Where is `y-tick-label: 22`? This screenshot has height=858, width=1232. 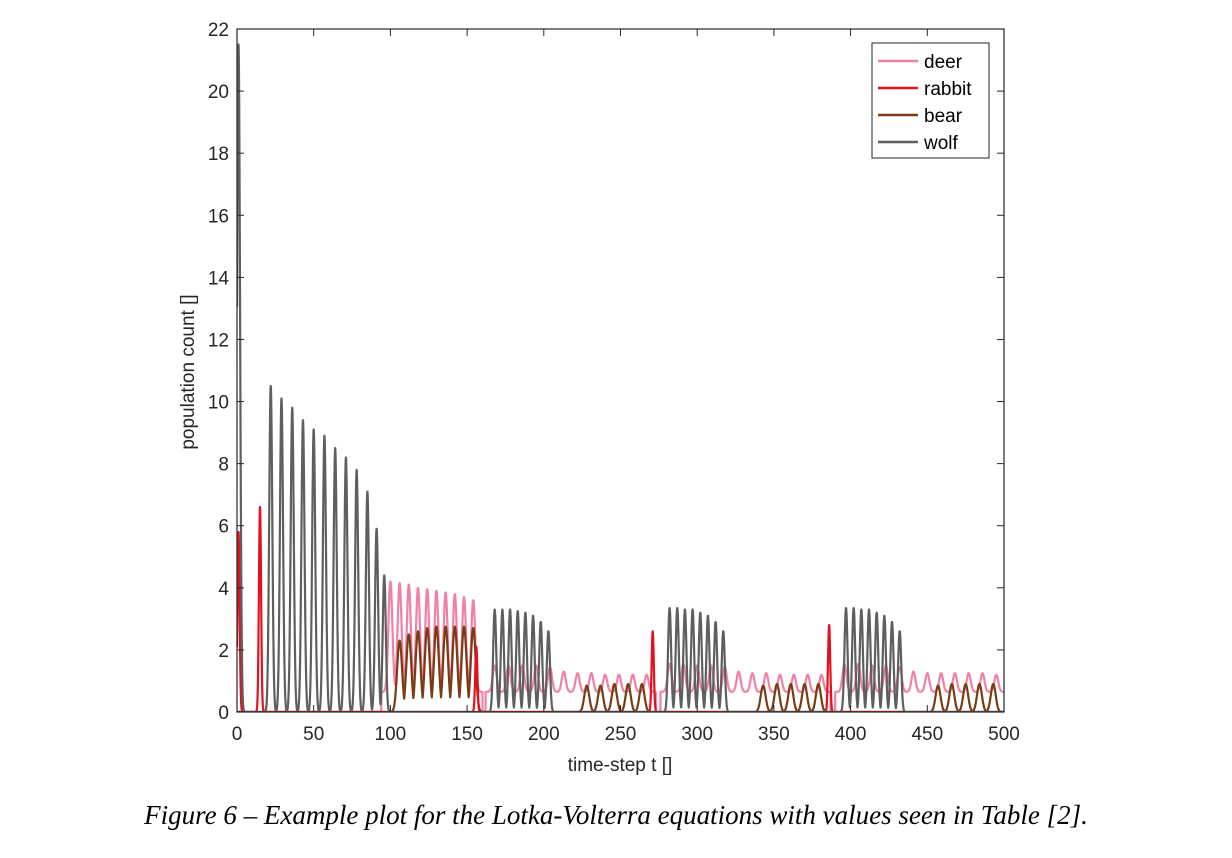 y-tick-label: 22 is located at coordinates (218, 30).